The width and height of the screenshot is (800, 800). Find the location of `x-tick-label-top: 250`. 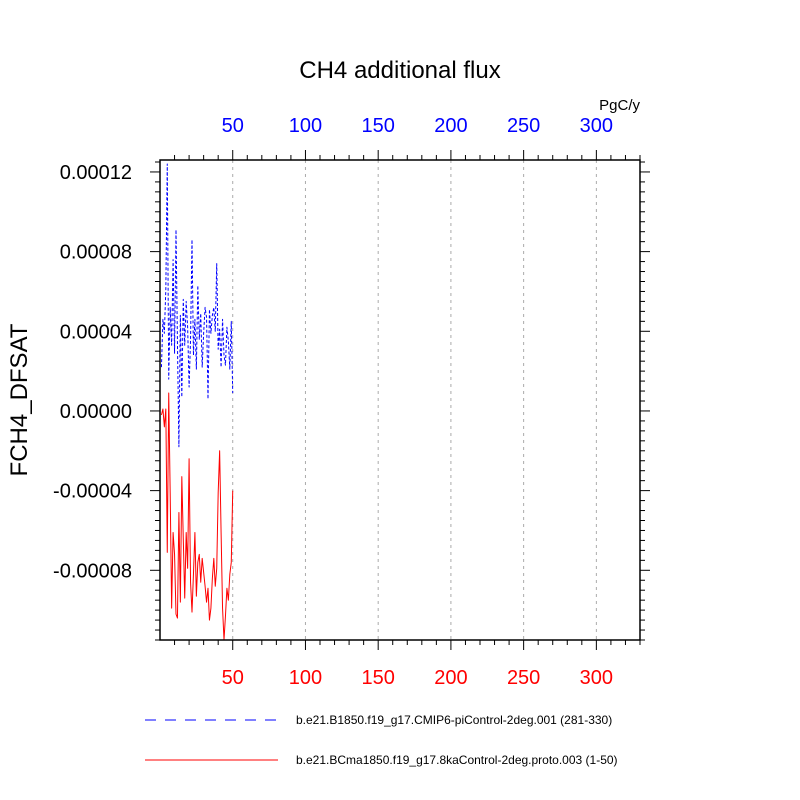

x-tick-label-top: 250 is located at coordinates (523, 126).